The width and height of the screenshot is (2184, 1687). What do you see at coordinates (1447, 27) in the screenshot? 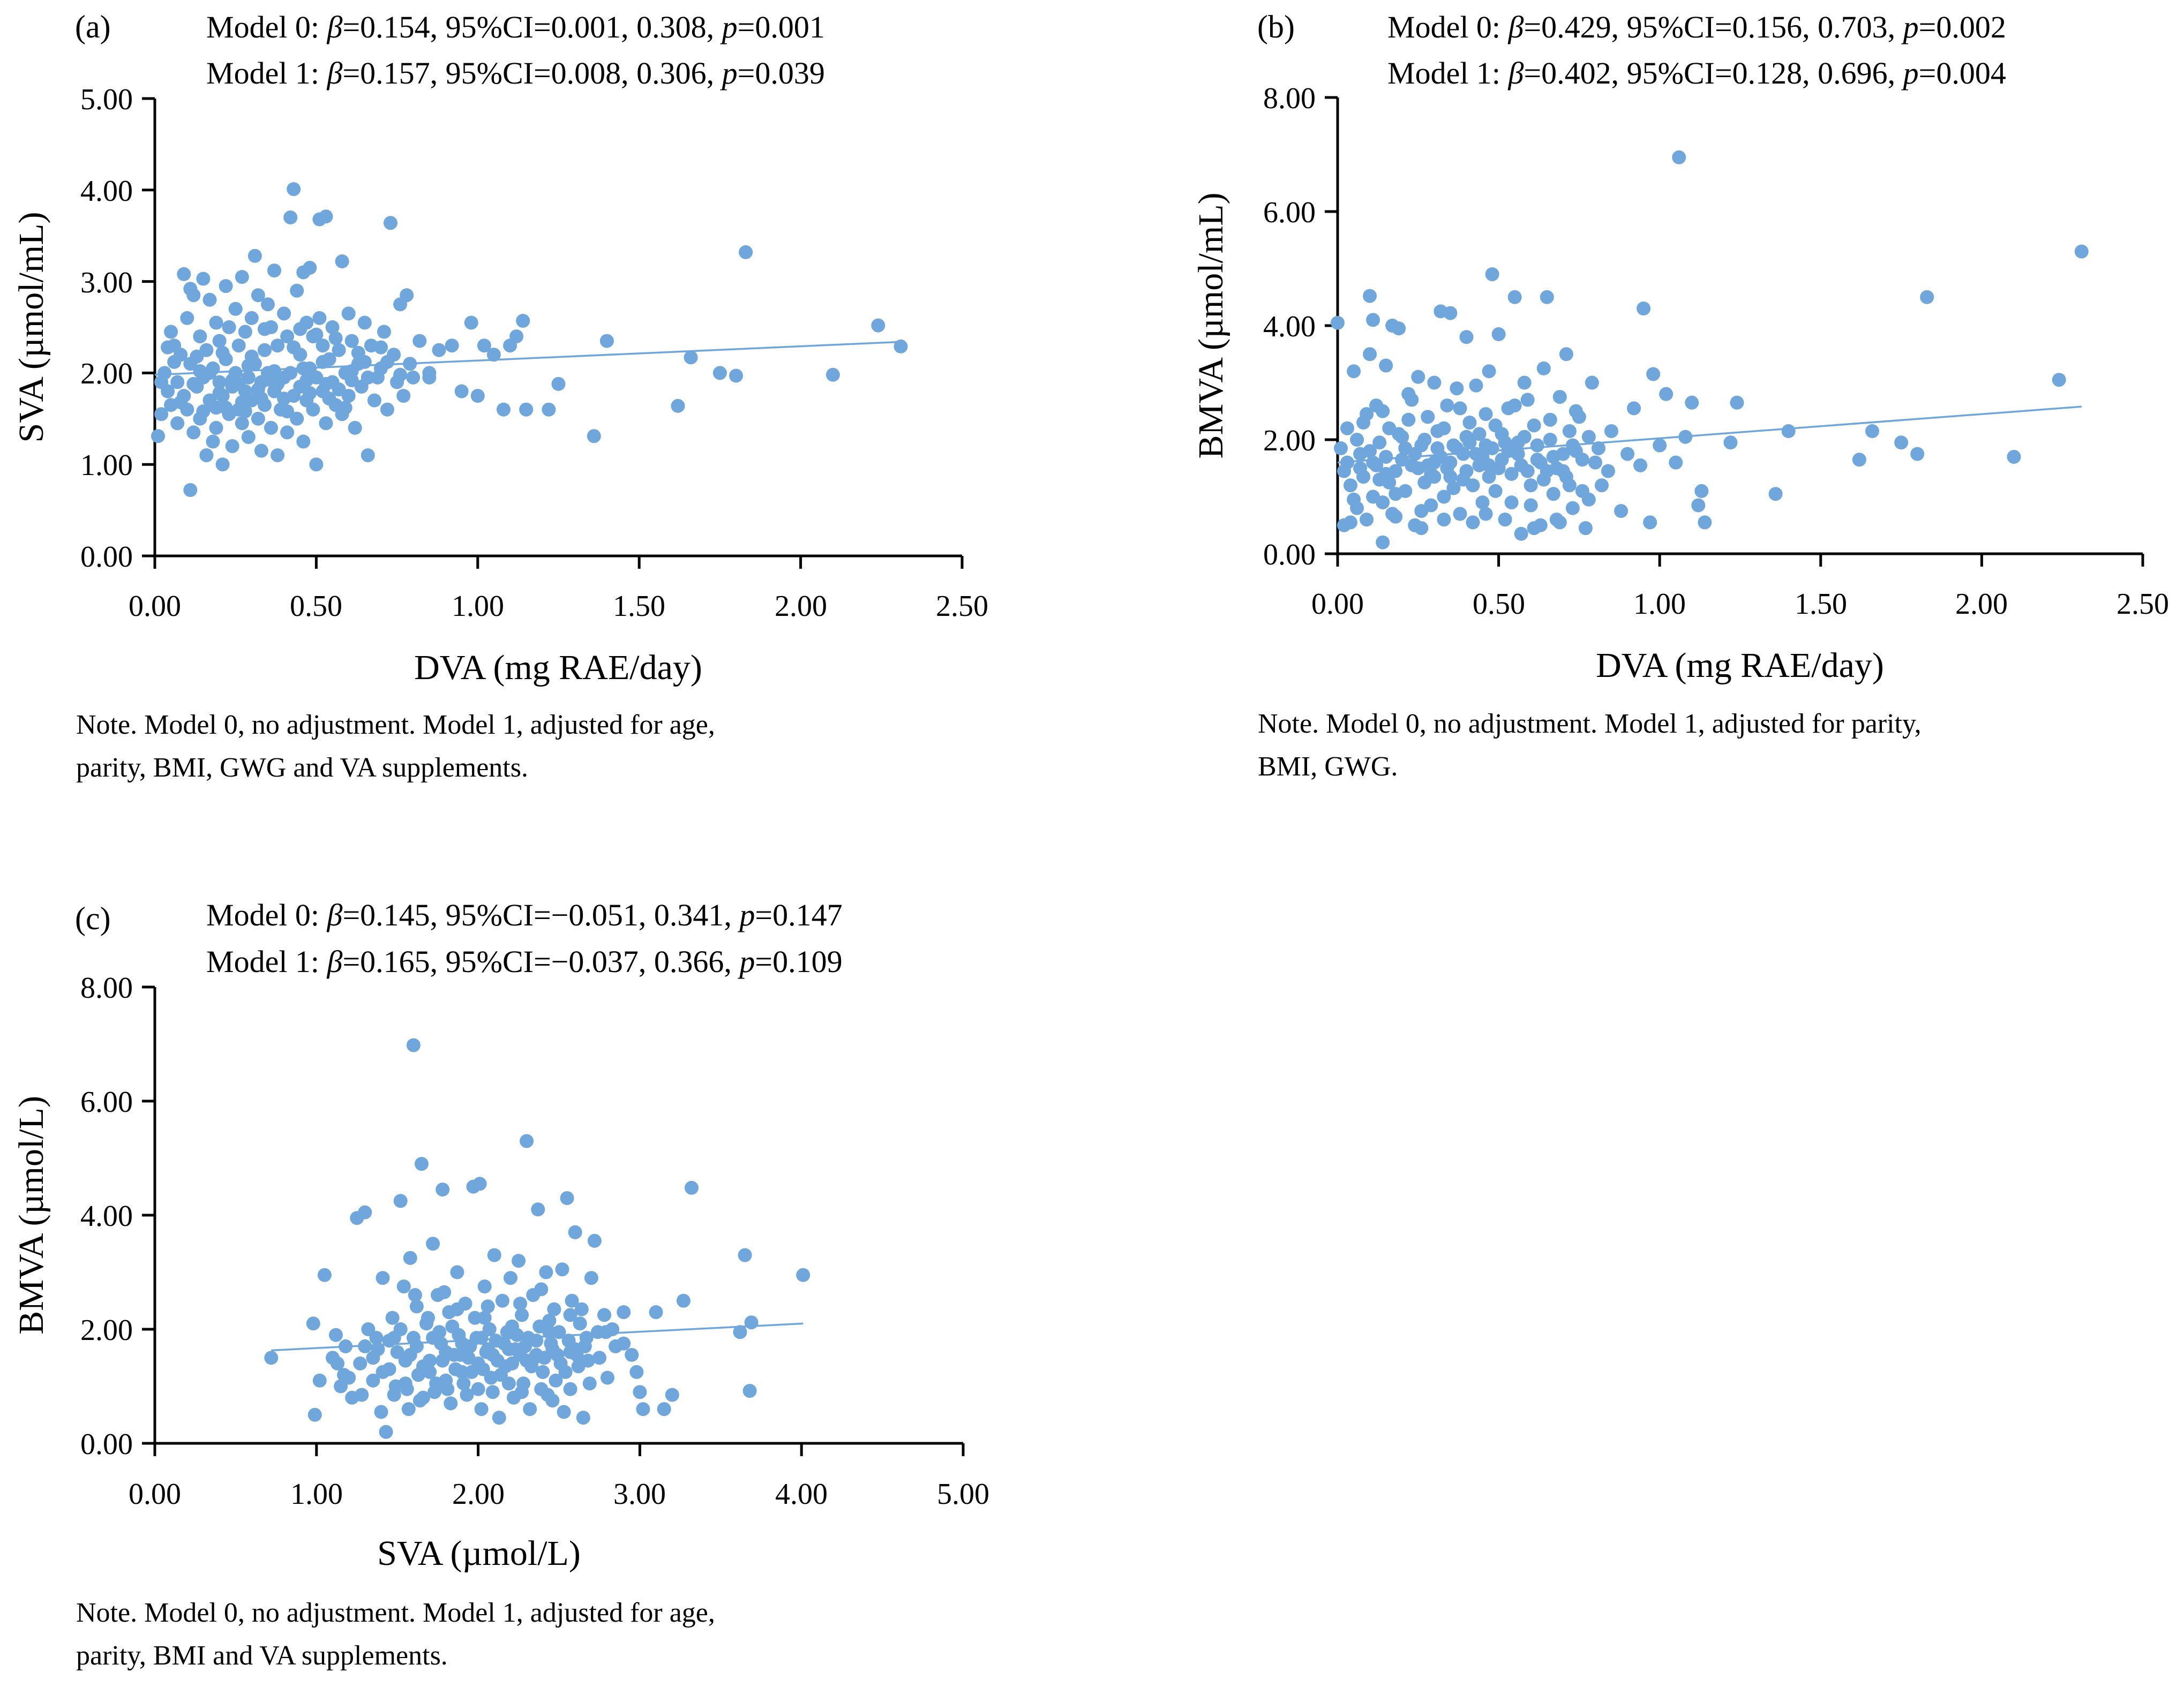
I see `stats-model: Model 0:` at bounding box center [1447, 27].